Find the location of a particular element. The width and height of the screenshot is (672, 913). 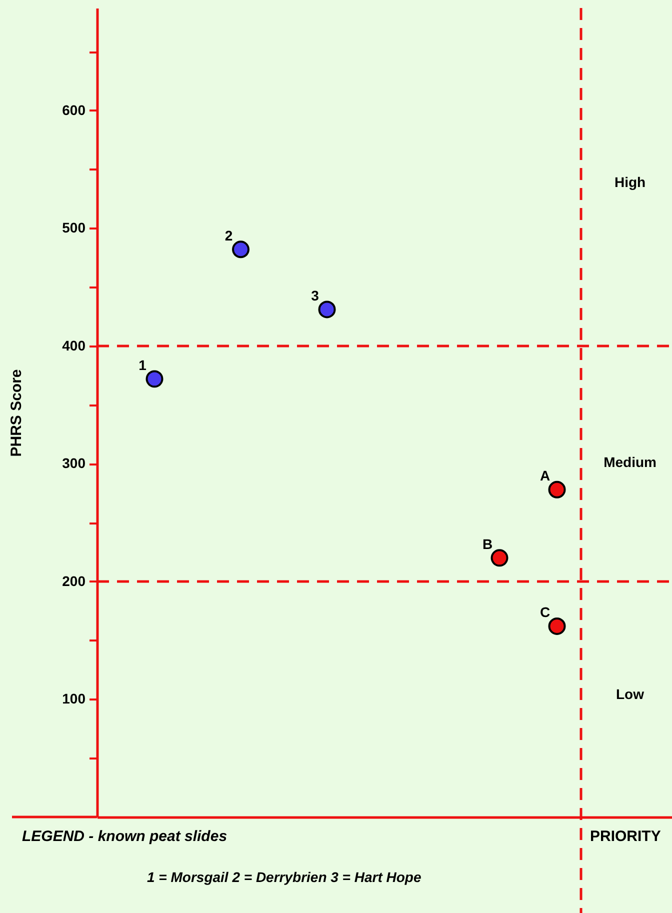

y-tick-label: 400 is located at coordinates (74, 345).